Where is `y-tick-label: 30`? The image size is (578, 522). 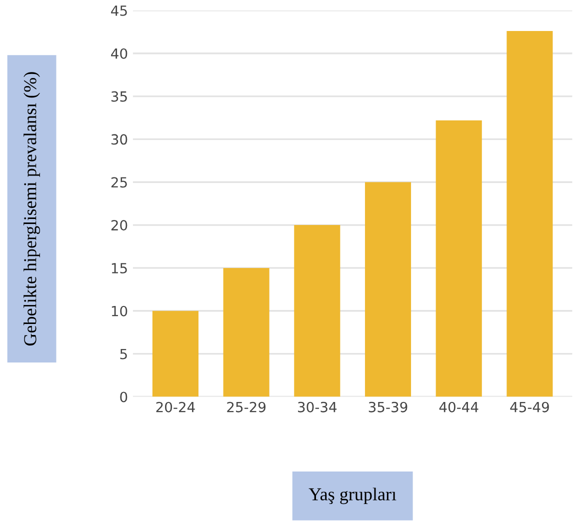 y-tick-label: 30 is located at coordinates (119, 139).